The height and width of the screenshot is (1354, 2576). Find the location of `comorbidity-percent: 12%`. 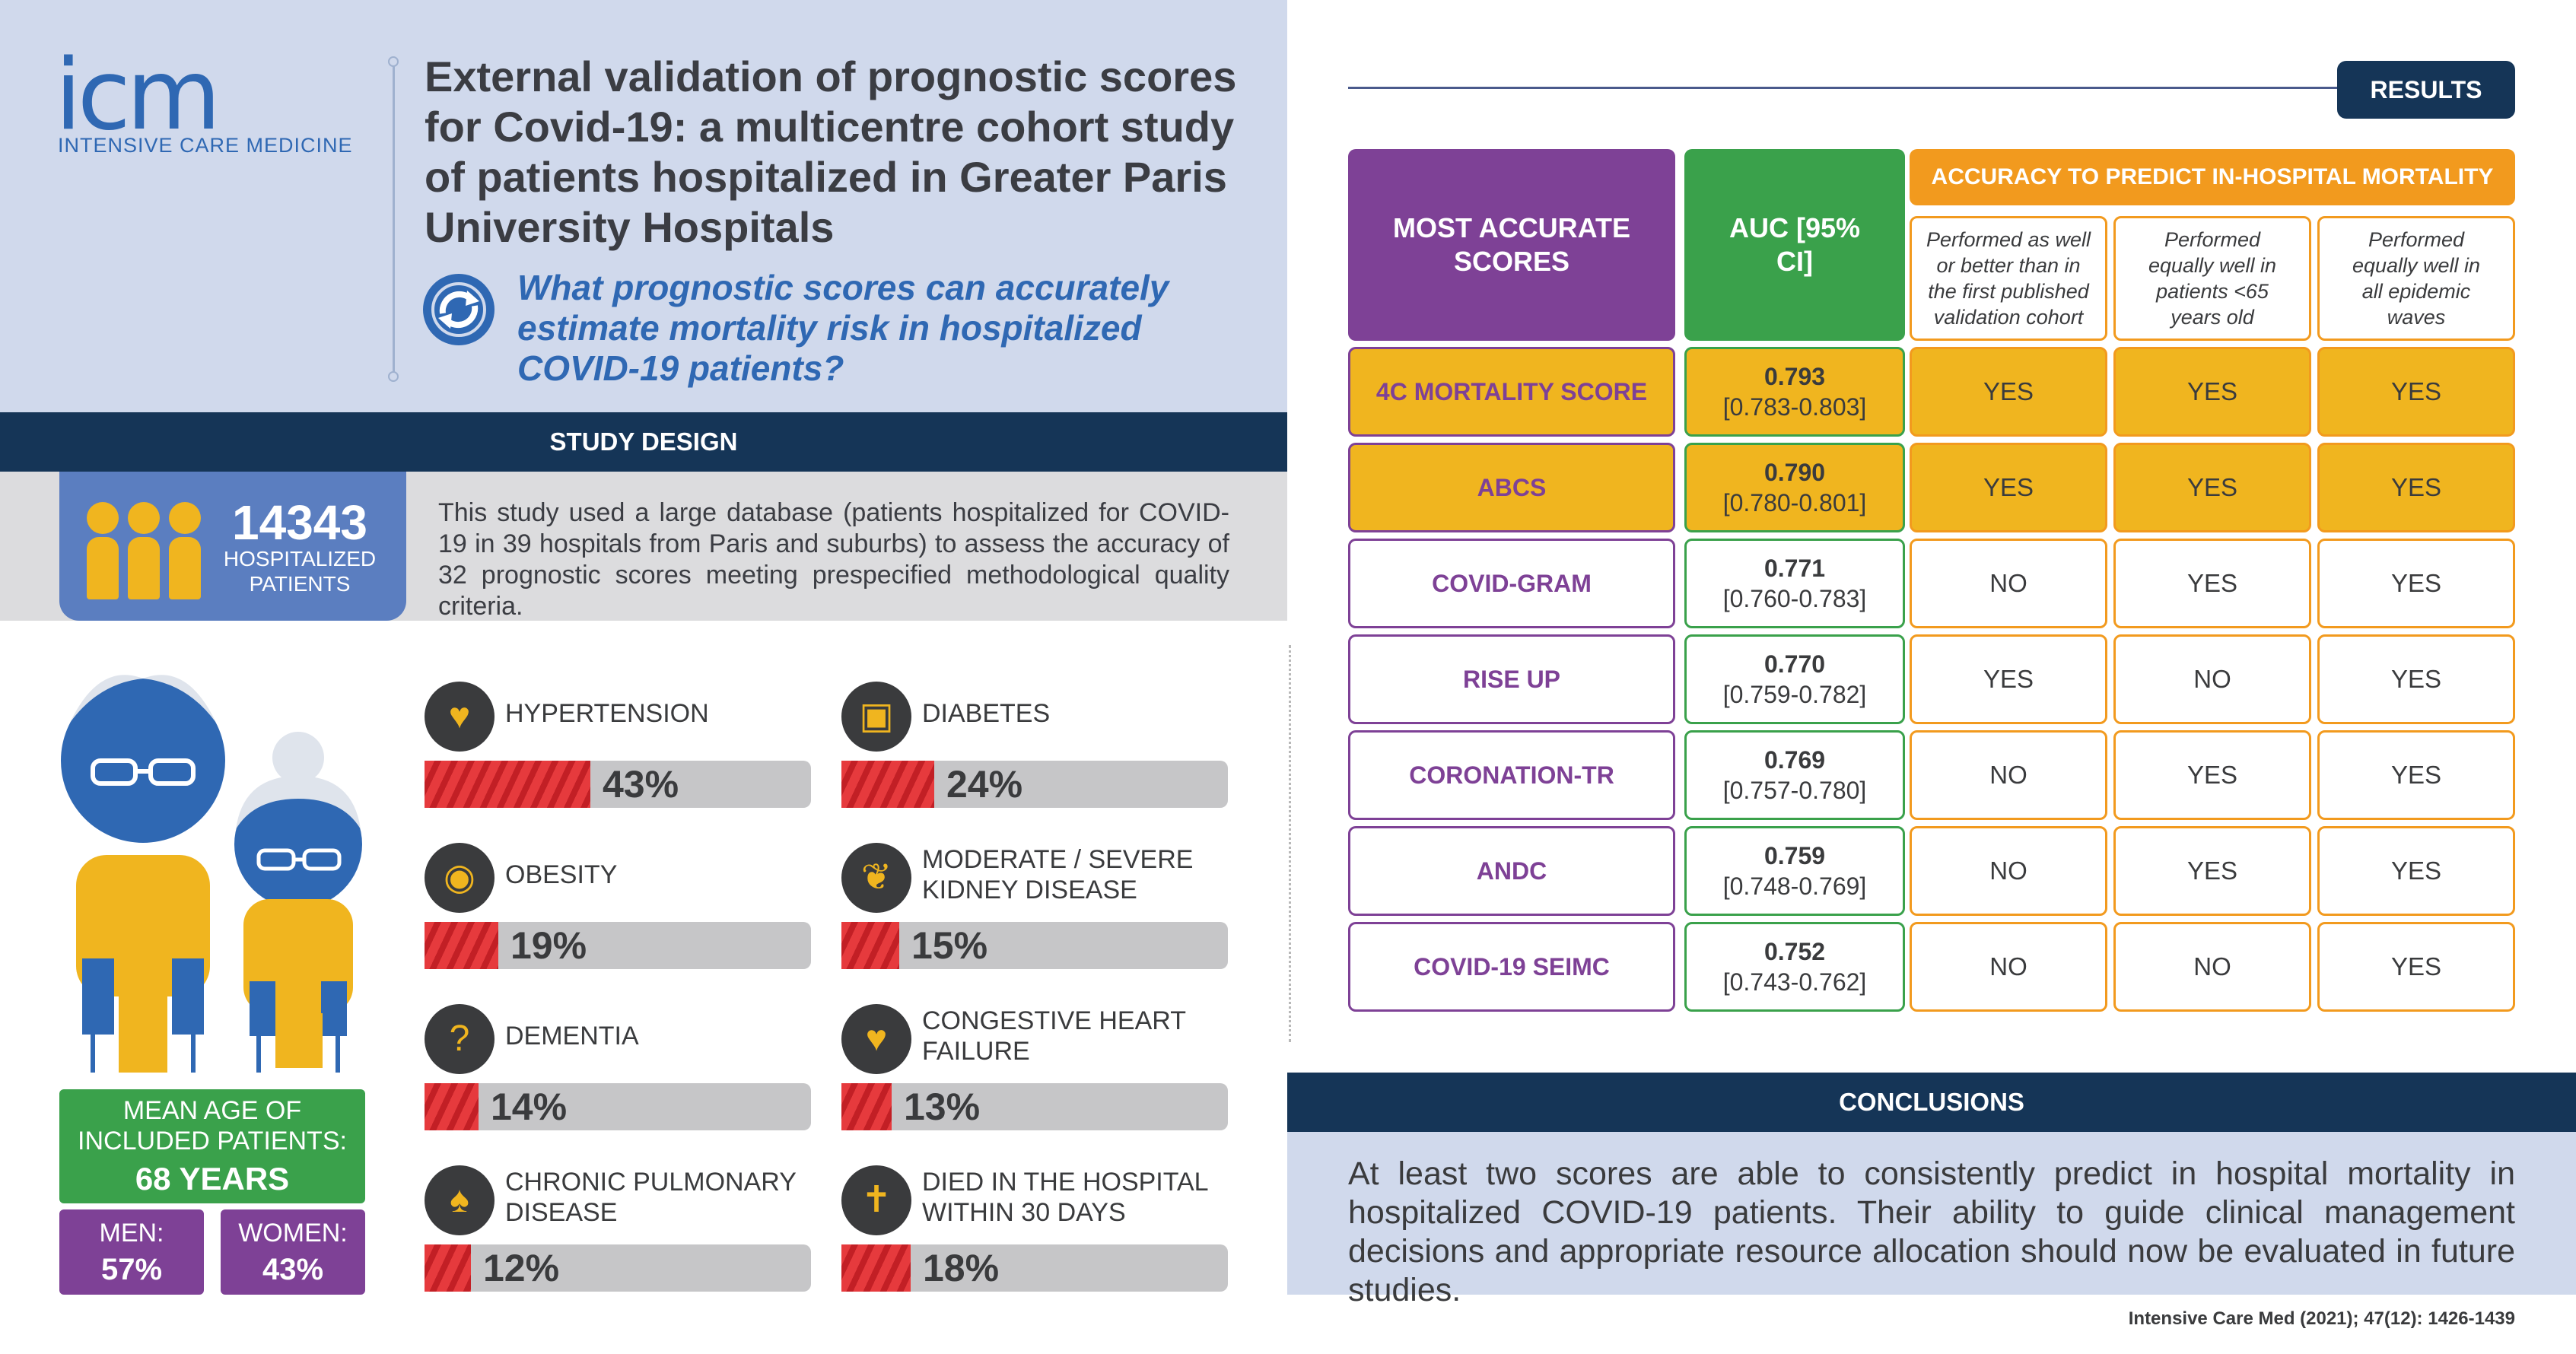

comorbidity-percent: 12% is located at coordinates (521, 1268).